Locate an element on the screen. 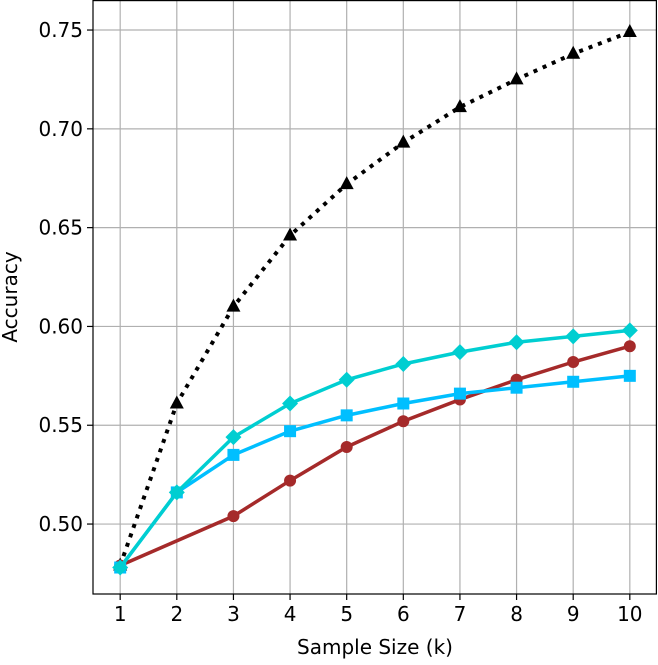 This screenshot has height=665, width=658. x-tick-label: 6 is located at coordinates (403, 614).